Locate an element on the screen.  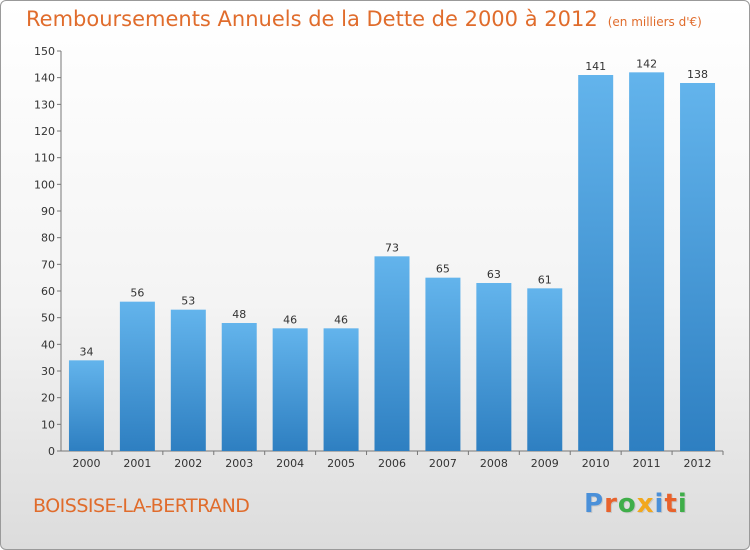
commune-name: BOISSISE-LA-BERTRAND is located at coordinates (141, 506).